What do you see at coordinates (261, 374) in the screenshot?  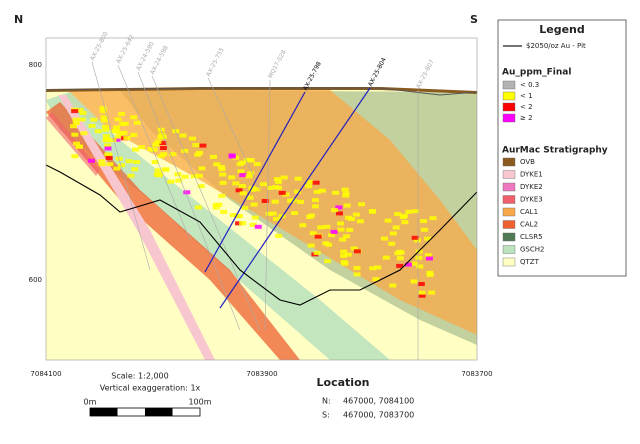 I see `x-tick-label: 7083900` at bounding box center [261, 374].